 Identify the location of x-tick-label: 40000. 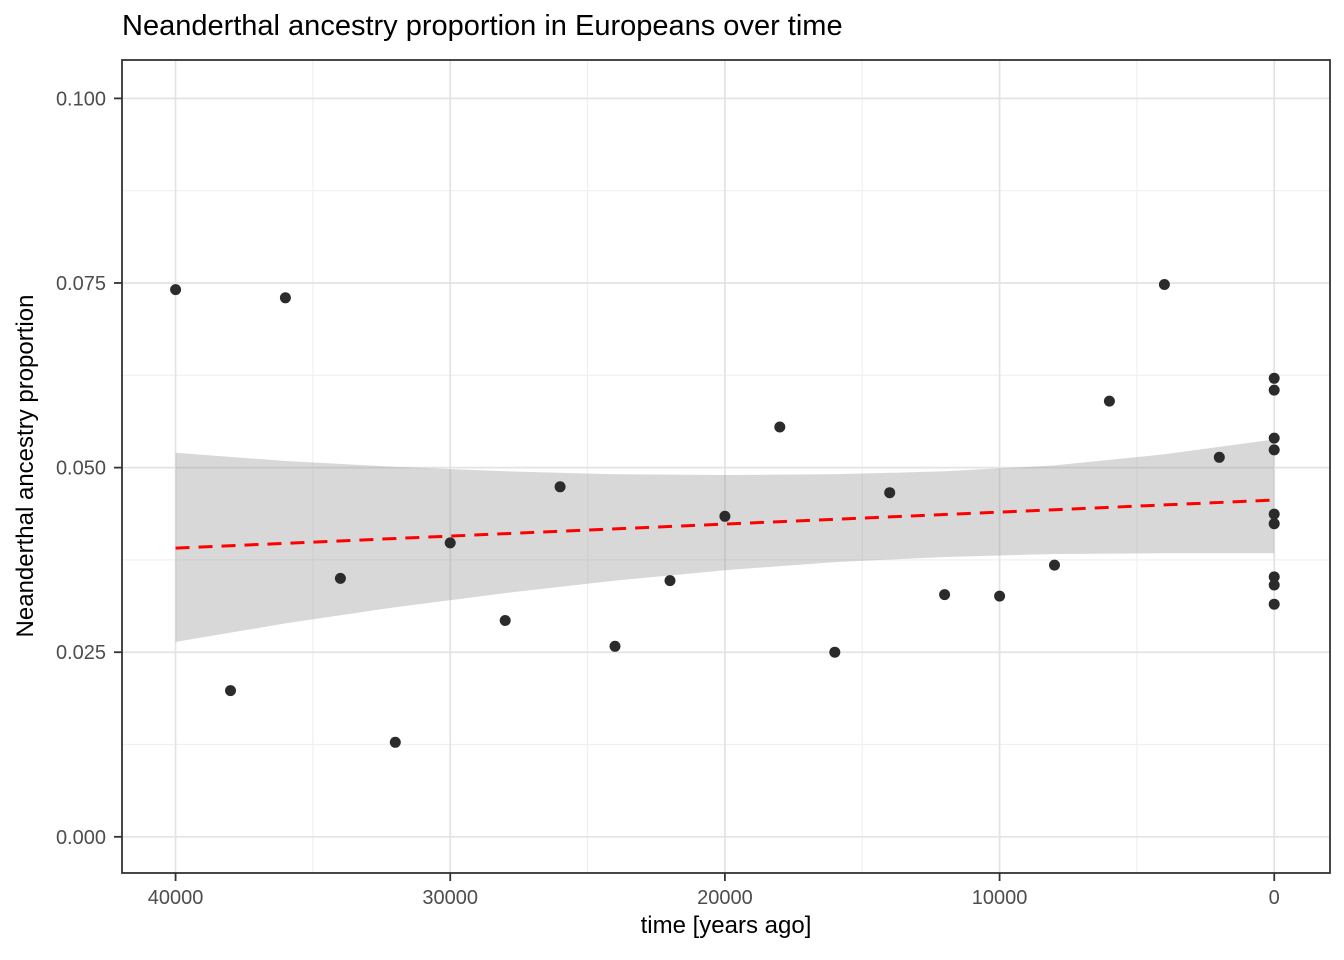
(176, 898).